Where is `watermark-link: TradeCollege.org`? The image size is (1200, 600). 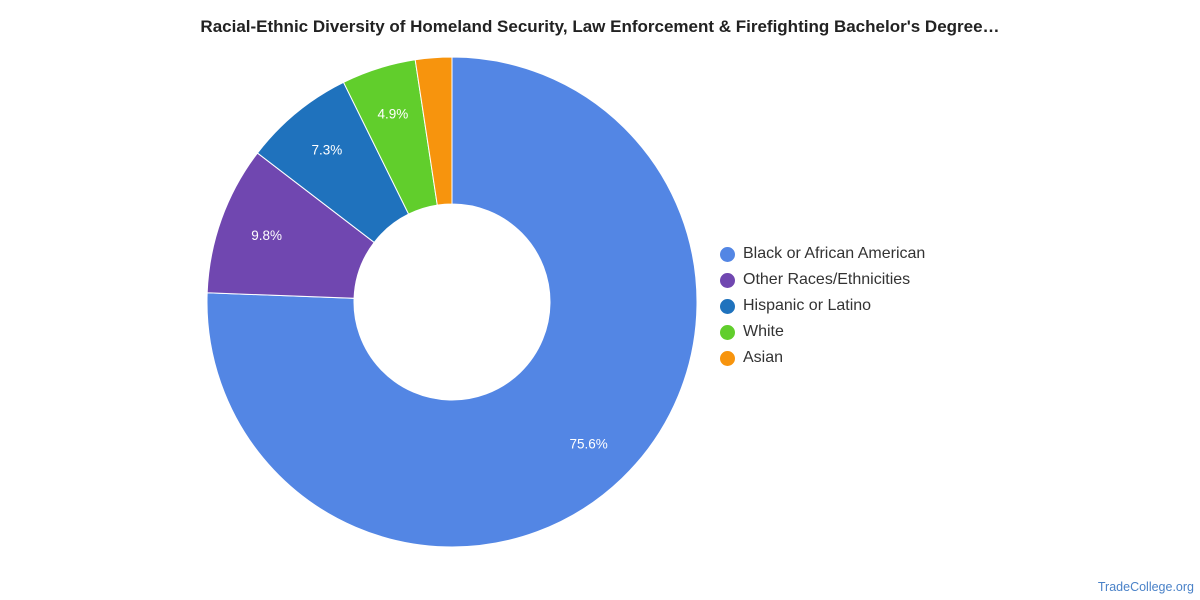 watermark-link: TradeCollege.org is located at coordinates (1145, 587).